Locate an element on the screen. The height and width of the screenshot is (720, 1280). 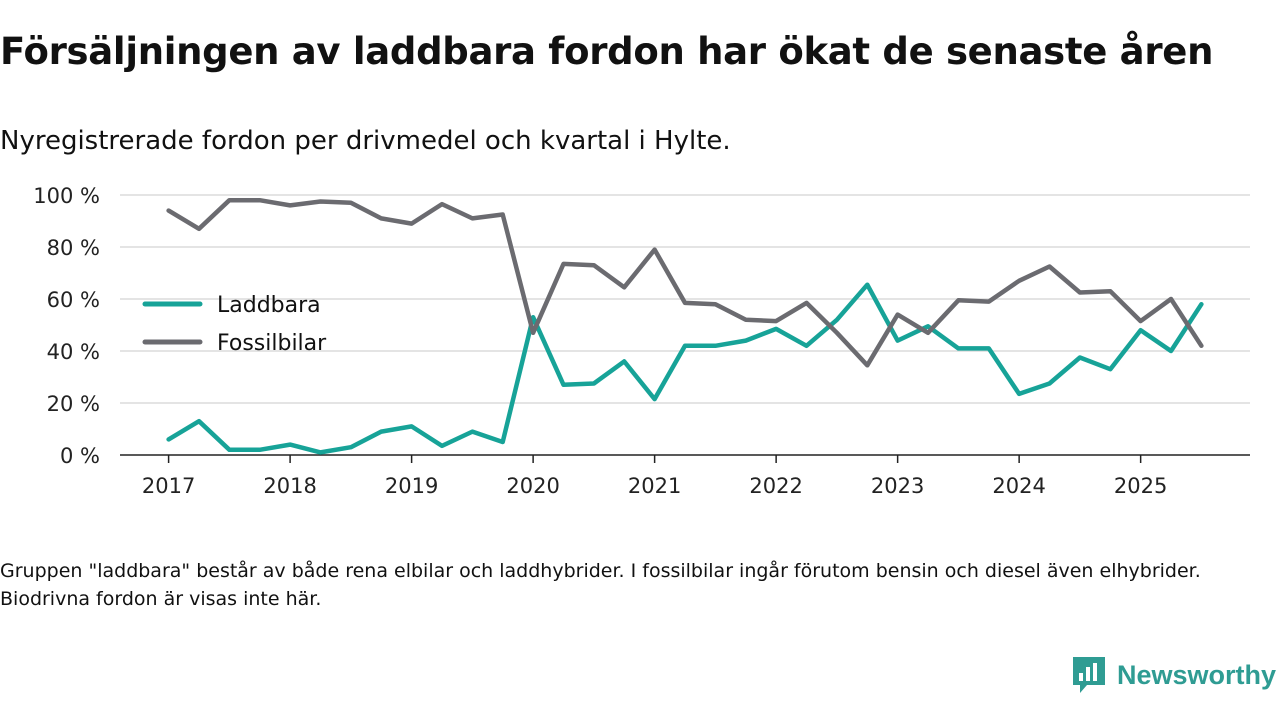
x-tick-label: 2024 is located at coordinates (1018, 486).